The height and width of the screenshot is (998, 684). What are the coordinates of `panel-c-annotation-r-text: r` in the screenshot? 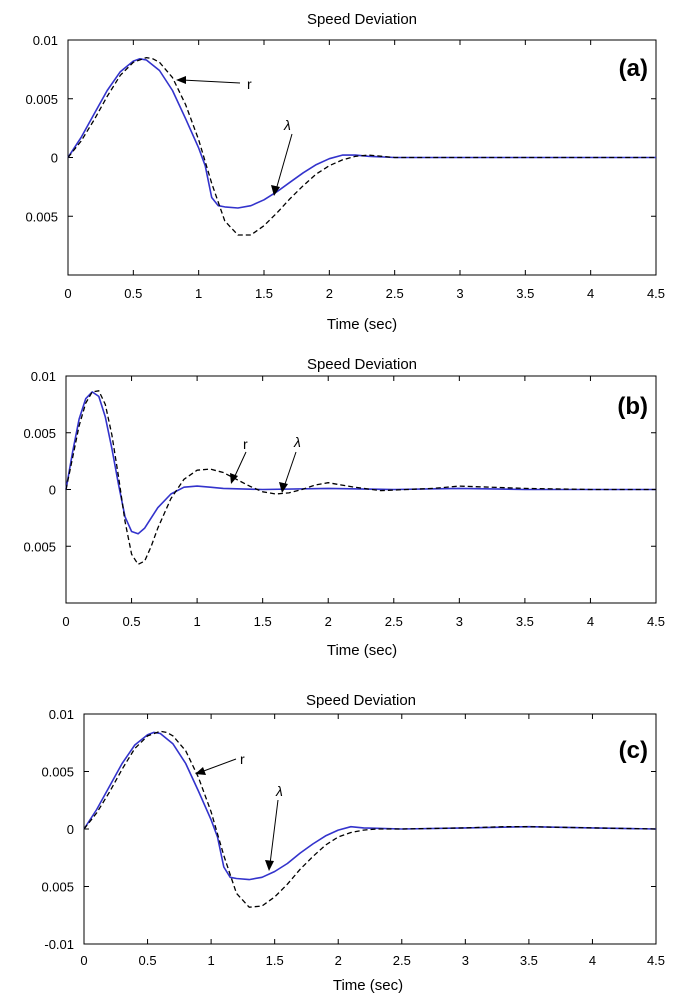 It's located at (242, 759).